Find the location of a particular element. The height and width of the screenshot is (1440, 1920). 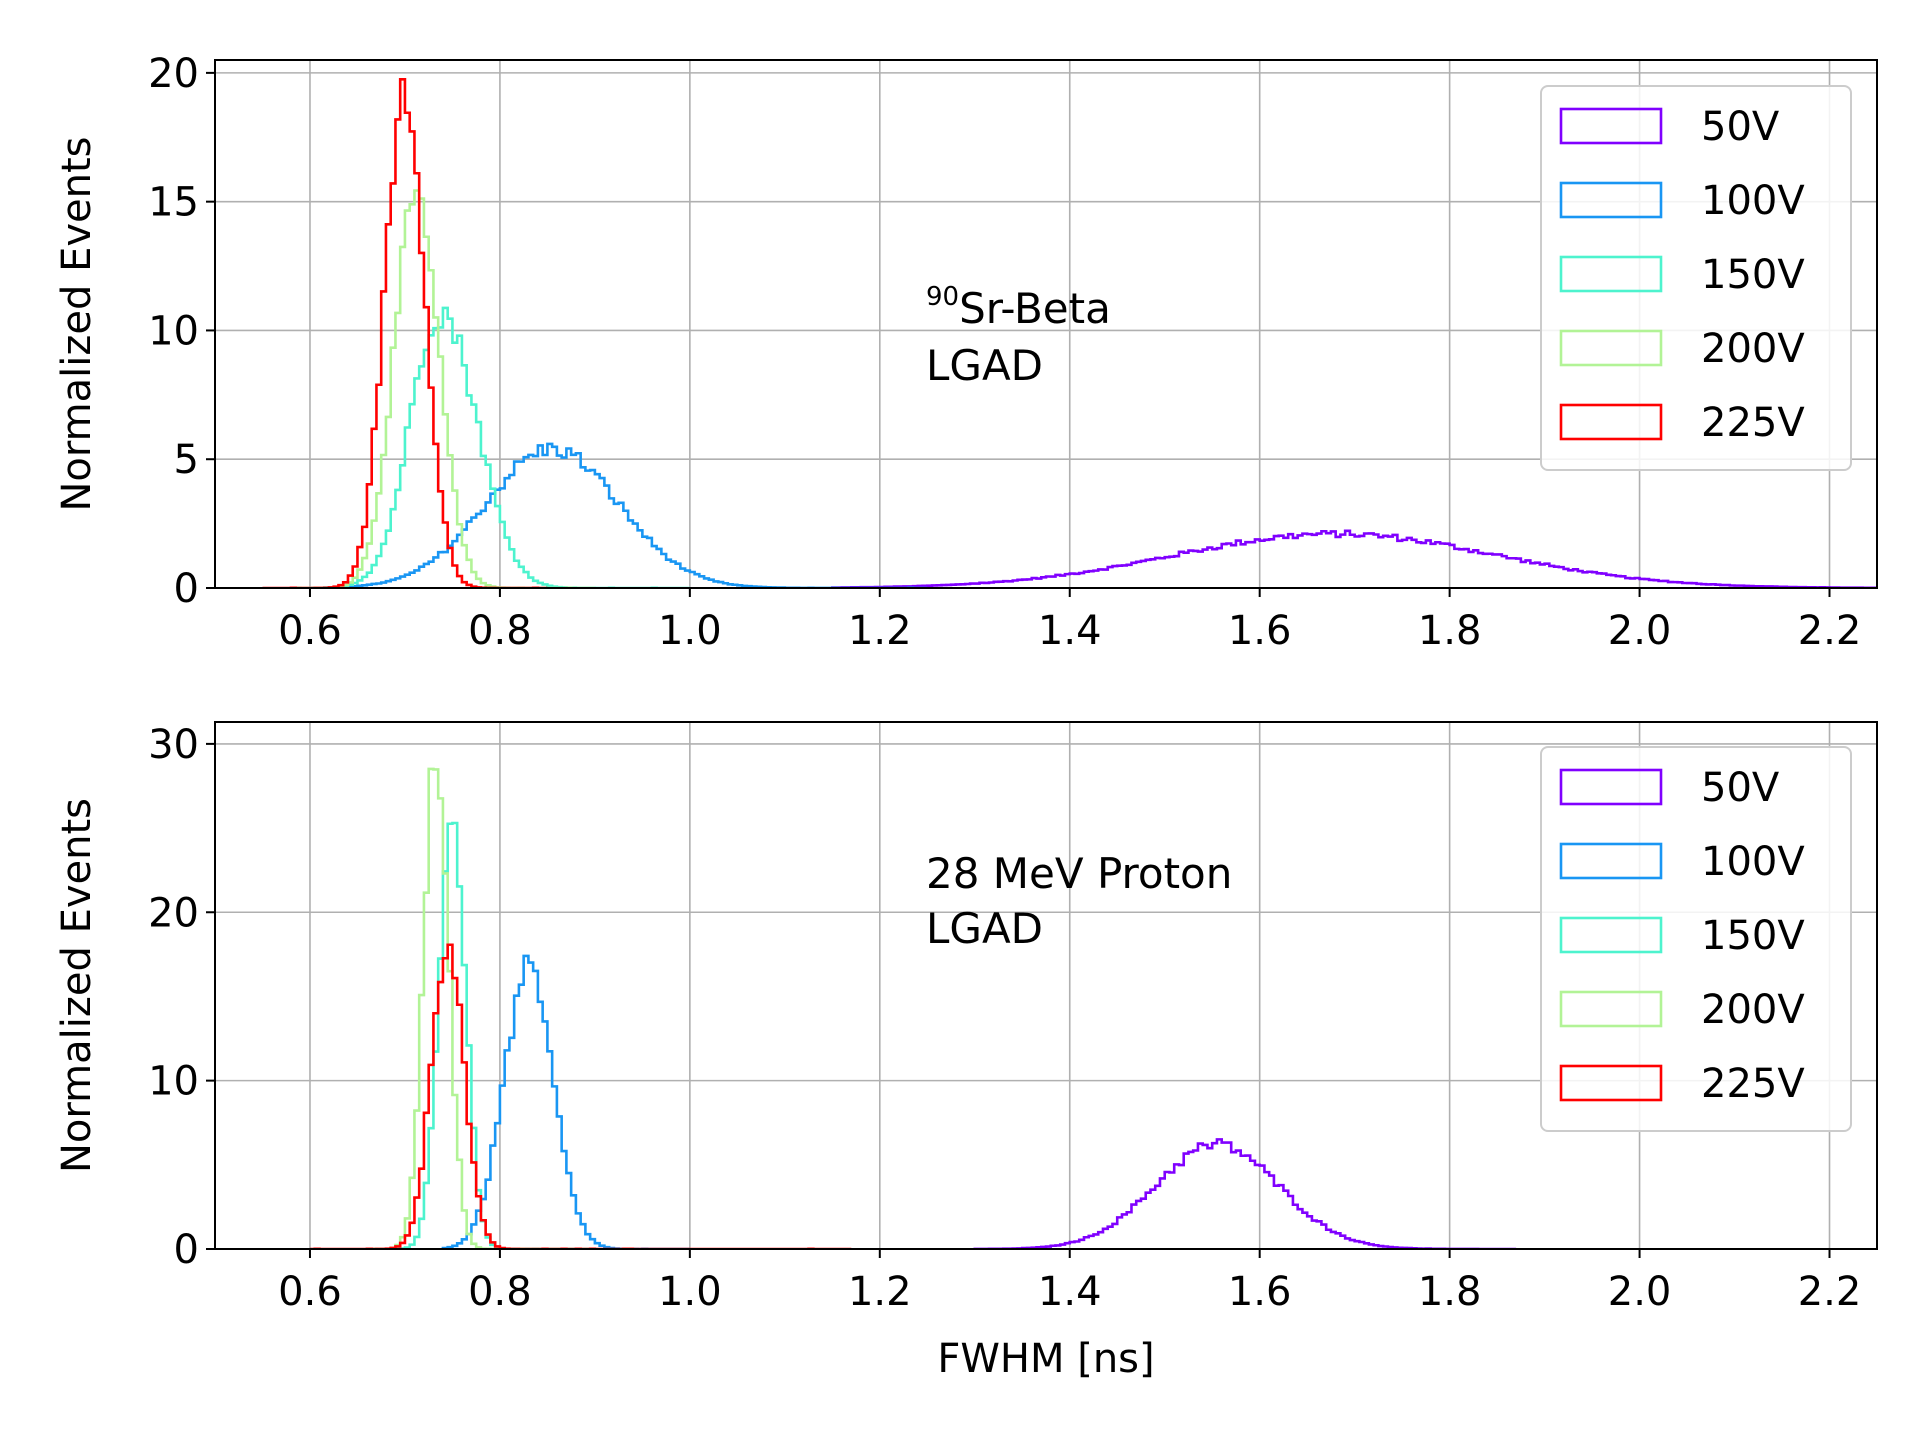

annotation-line-1: 90Sr-Beta is located at coordinates (1018, 307).